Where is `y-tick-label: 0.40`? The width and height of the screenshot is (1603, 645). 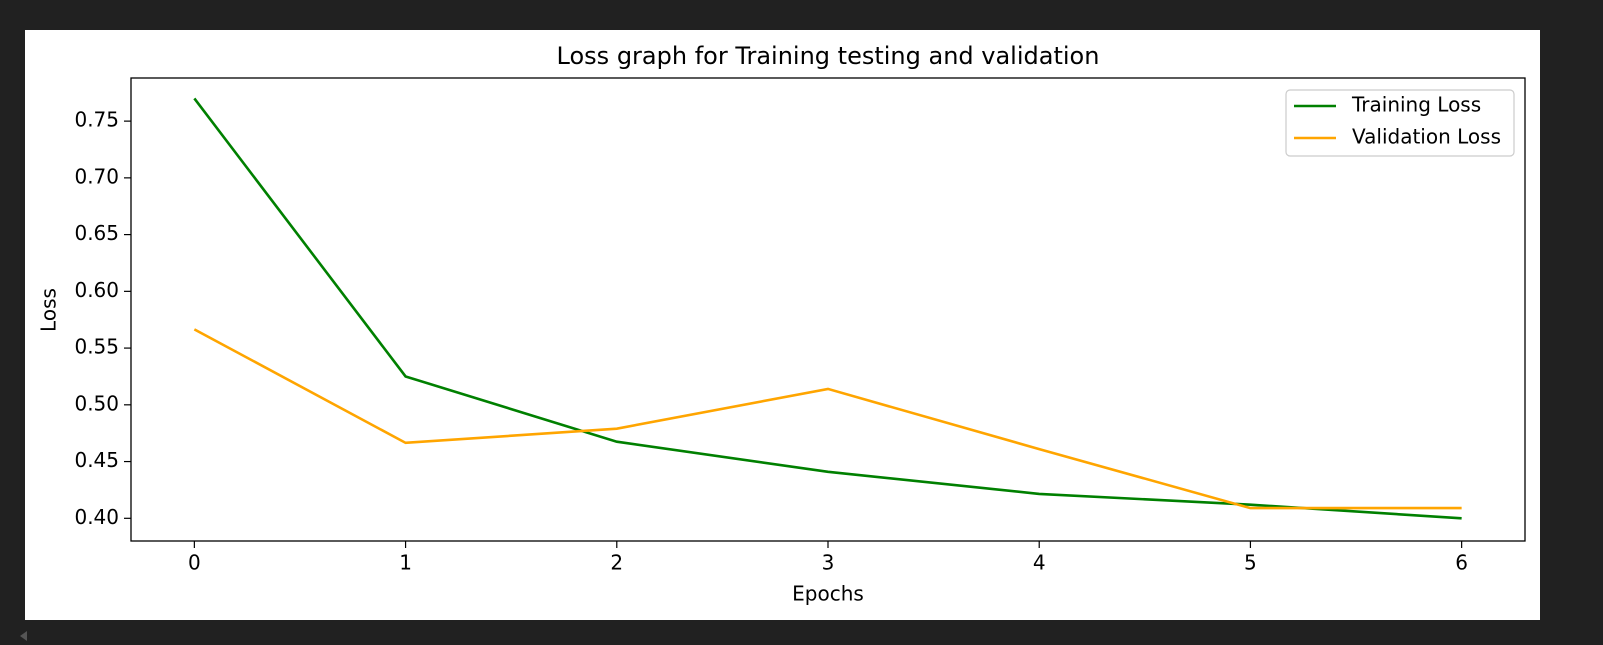 y-tick-label: 0.40 is located at coordinates (96, 517).